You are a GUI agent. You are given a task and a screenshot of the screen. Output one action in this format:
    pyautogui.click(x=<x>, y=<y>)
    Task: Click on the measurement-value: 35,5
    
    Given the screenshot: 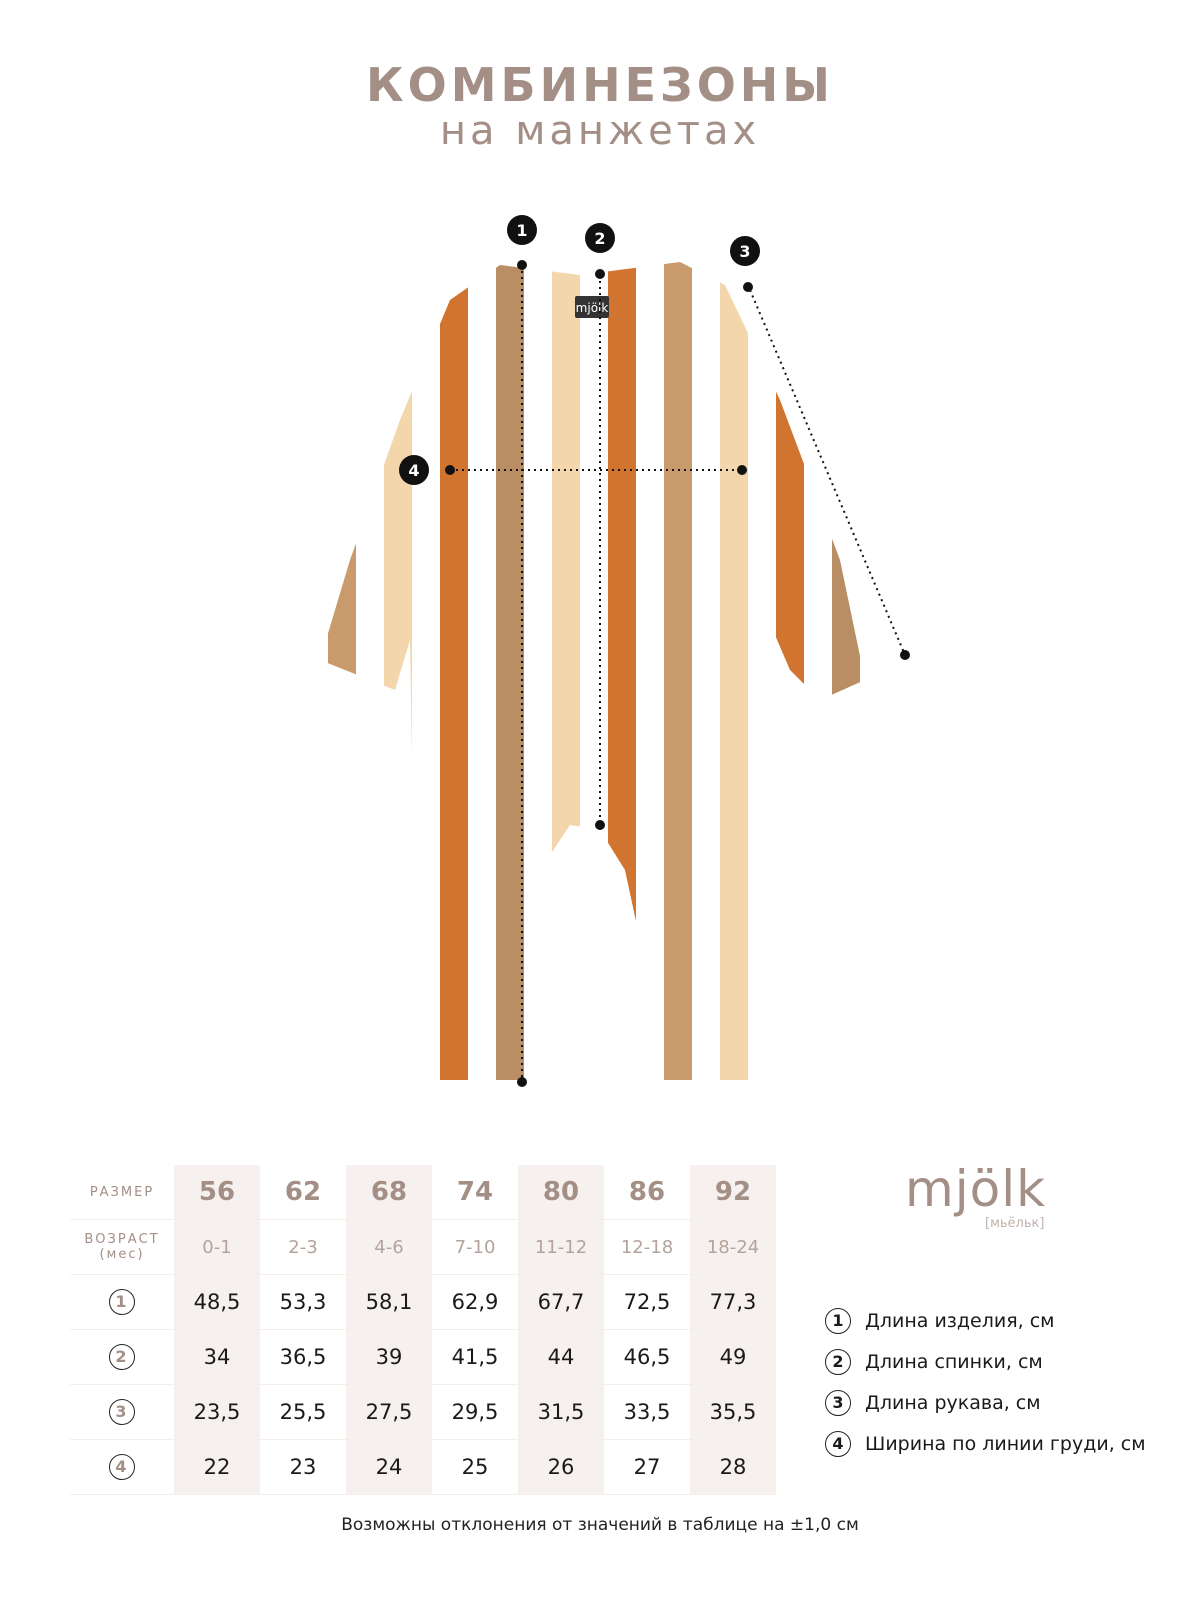 What is the action you would take?
    pyautogui.click(x=733, y=1412)
    